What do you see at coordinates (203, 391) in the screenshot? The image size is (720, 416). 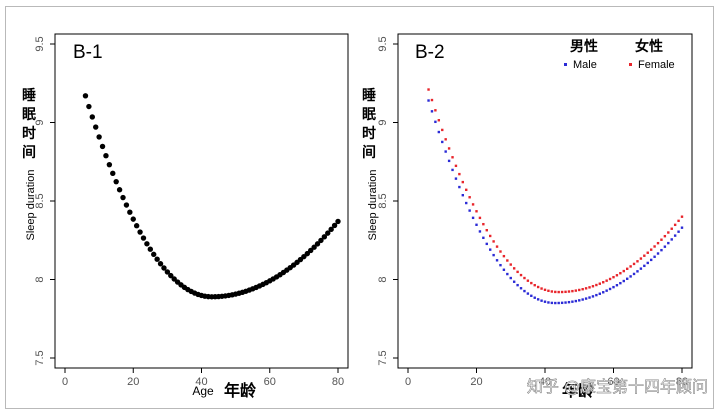 I see `x-axis-label: Age` at bounding box center [203, 391].